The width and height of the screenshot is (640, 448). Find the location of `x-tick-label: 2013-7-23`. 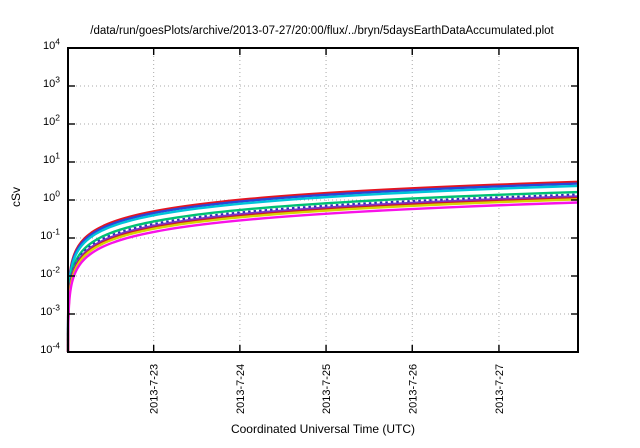

x-tick-label: 2013-7-23 is located at coordinates (155, 389).